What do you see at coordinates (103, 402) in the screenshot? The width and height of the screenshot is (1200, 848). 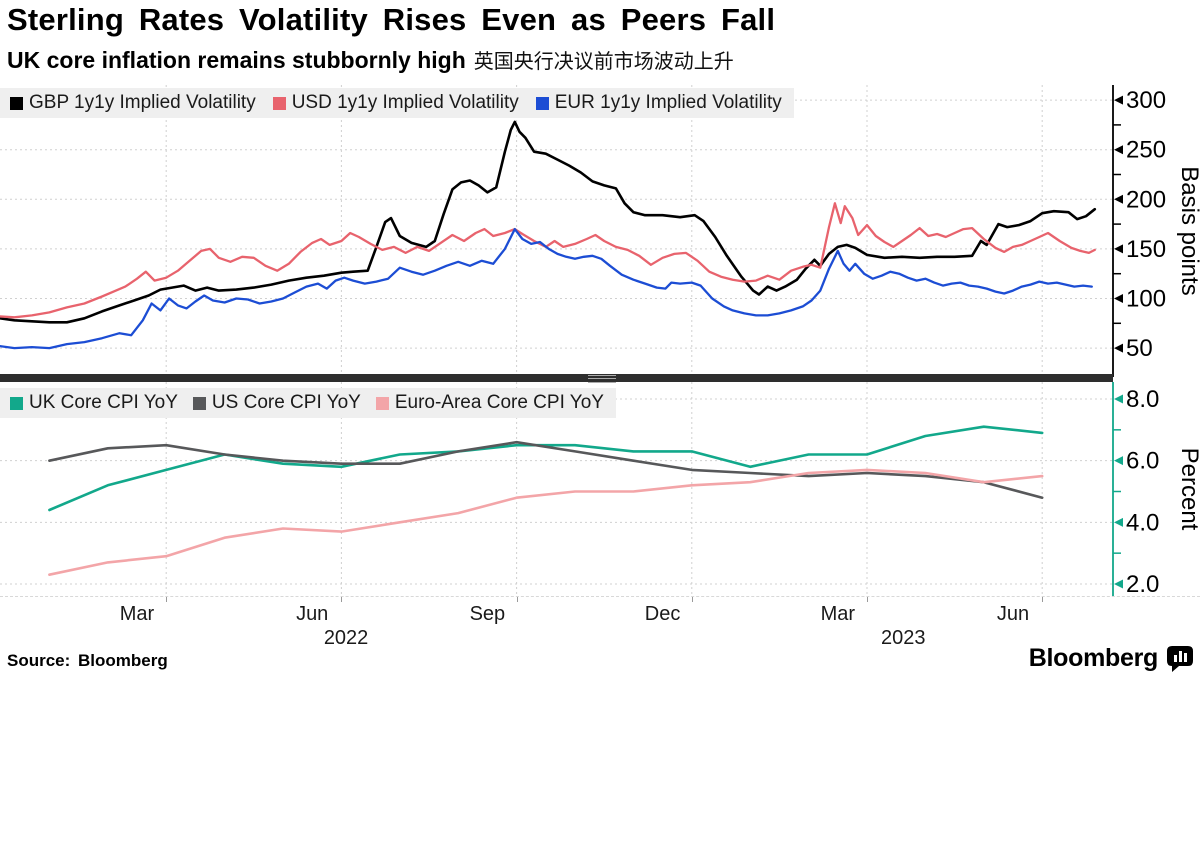 I see `legend-label: UK Core CPI YoY` at bounding box center [103, 402].